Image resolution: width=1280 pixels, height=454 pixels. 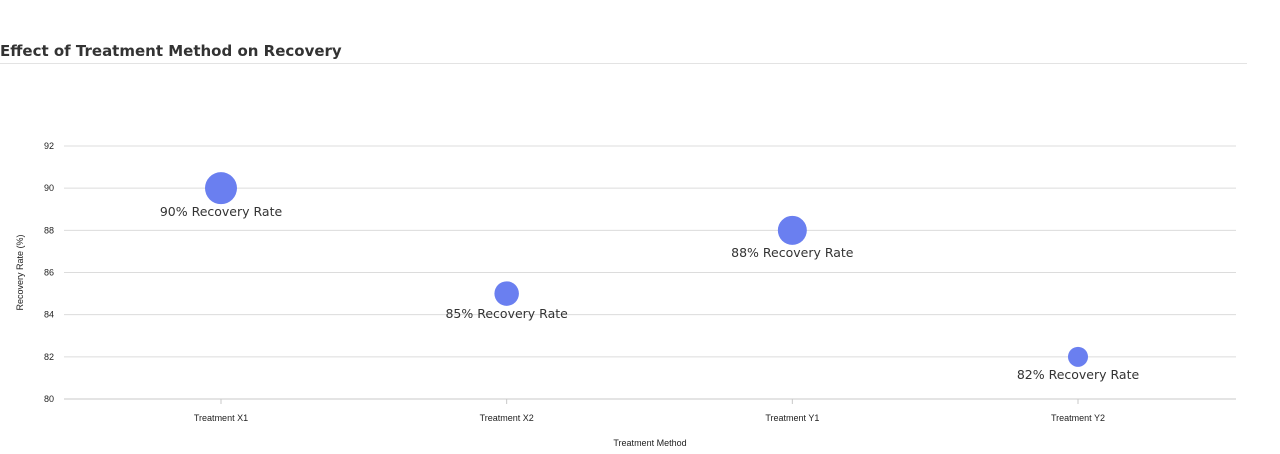 What do you see at coordinates (20, 272) in the screenshot?
I see `y-axis-title: Recovery Rate (%)` at bounding box center [20, 272].